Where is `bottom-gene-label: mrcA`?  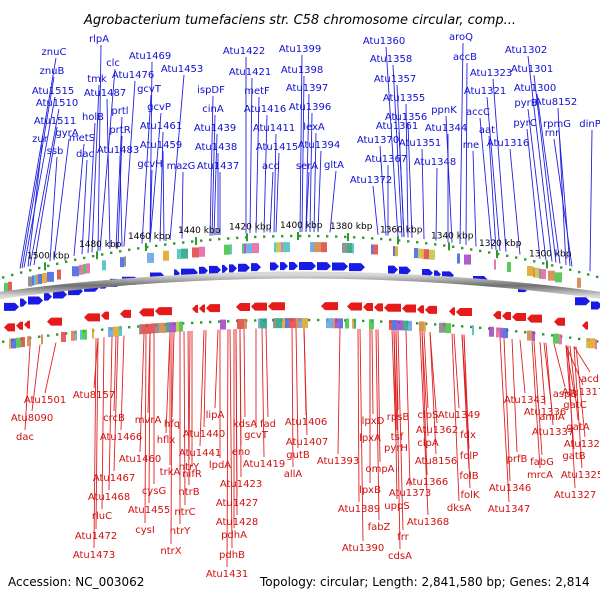
bottom-gene-label: mrcA is located at coordinates (540, 475).